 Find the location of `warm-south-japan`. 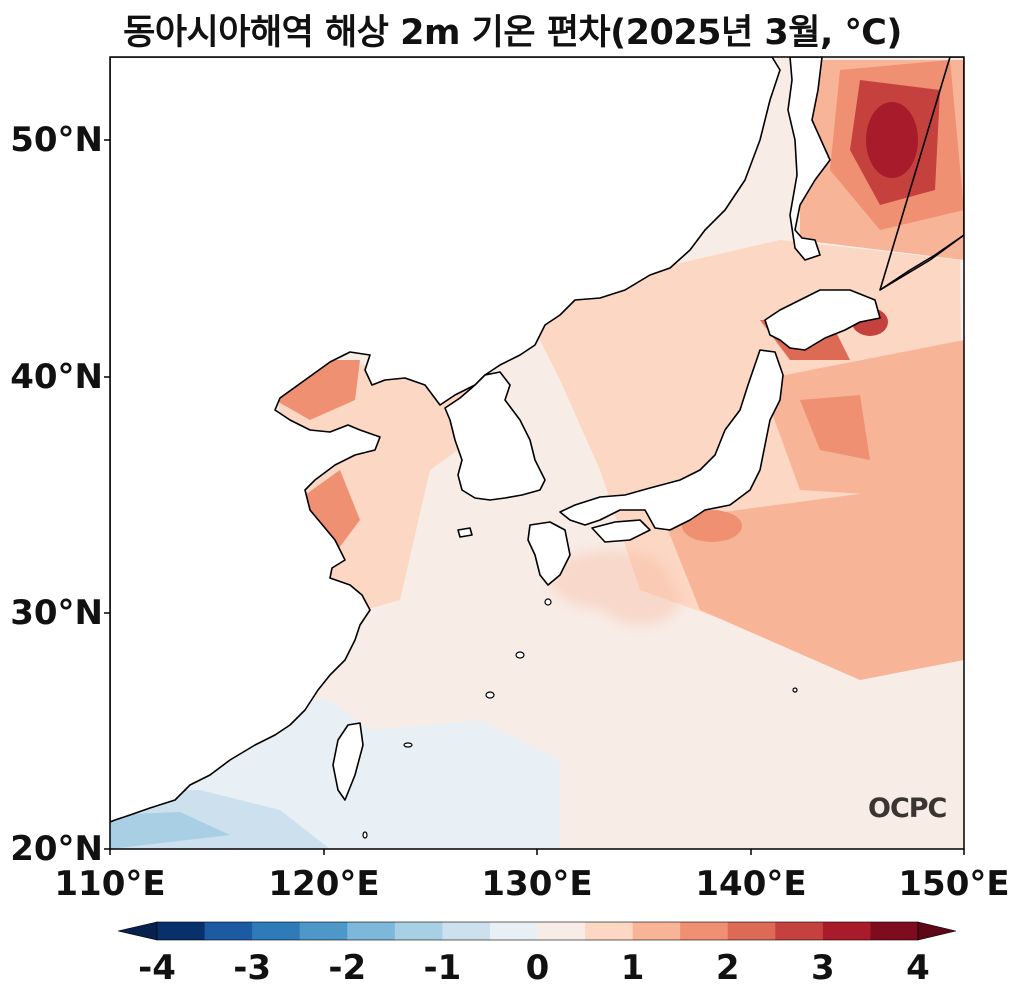

warm-south-japan is located at coordinates (712, 526).